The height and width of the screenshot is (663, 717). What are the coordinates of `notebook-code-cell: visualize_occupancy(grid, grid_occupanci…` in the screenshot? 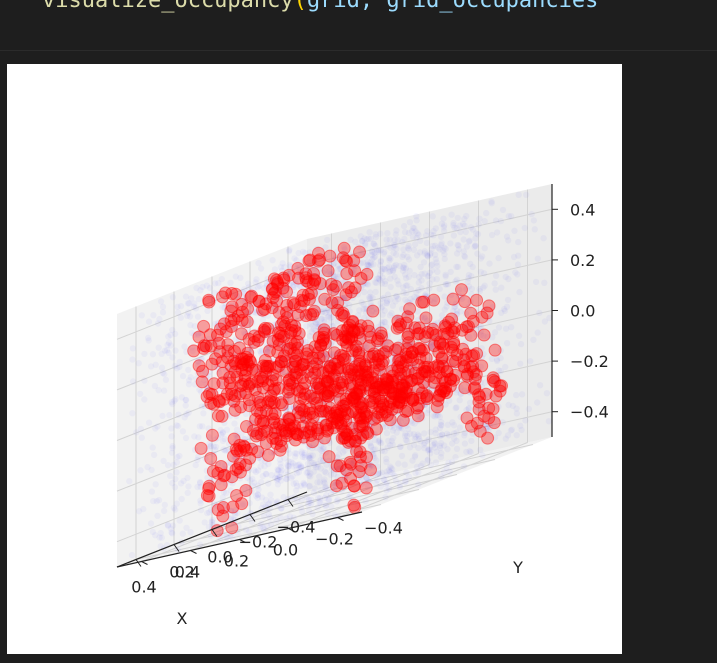 It's located at (358, 25).